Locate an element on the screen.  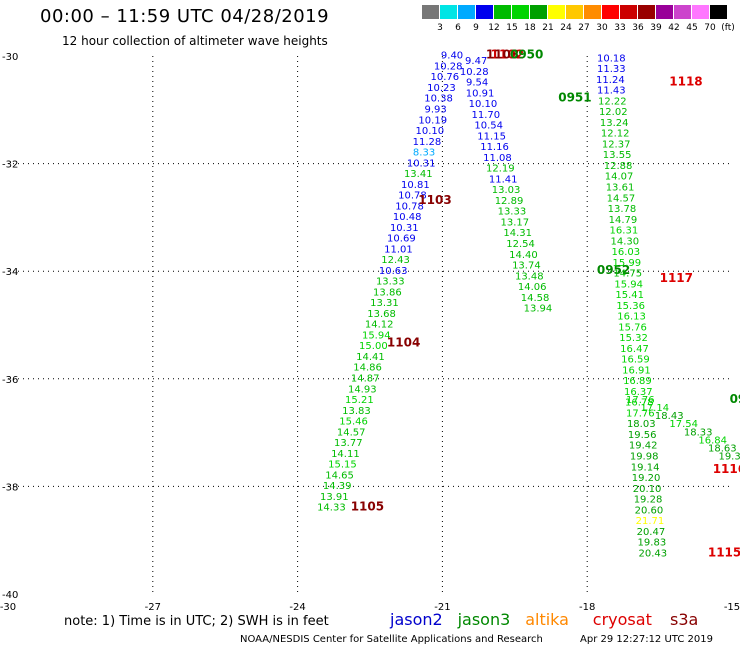
pass-time-label: 1118 is located at coordinates (685, 82).